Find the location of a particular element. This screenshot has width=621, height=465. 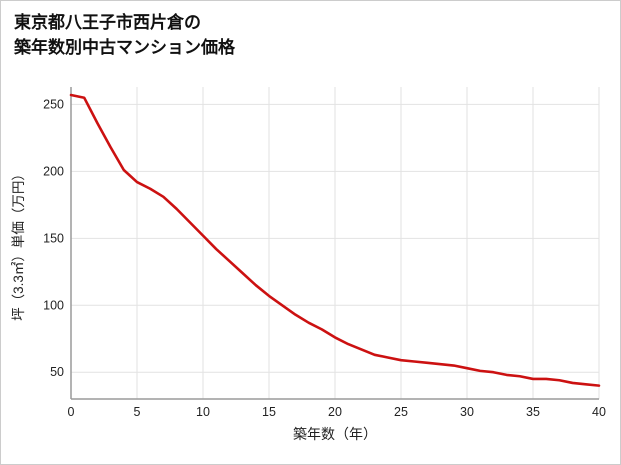

x-tick-label: 30 is located at coordinates (467, 412).